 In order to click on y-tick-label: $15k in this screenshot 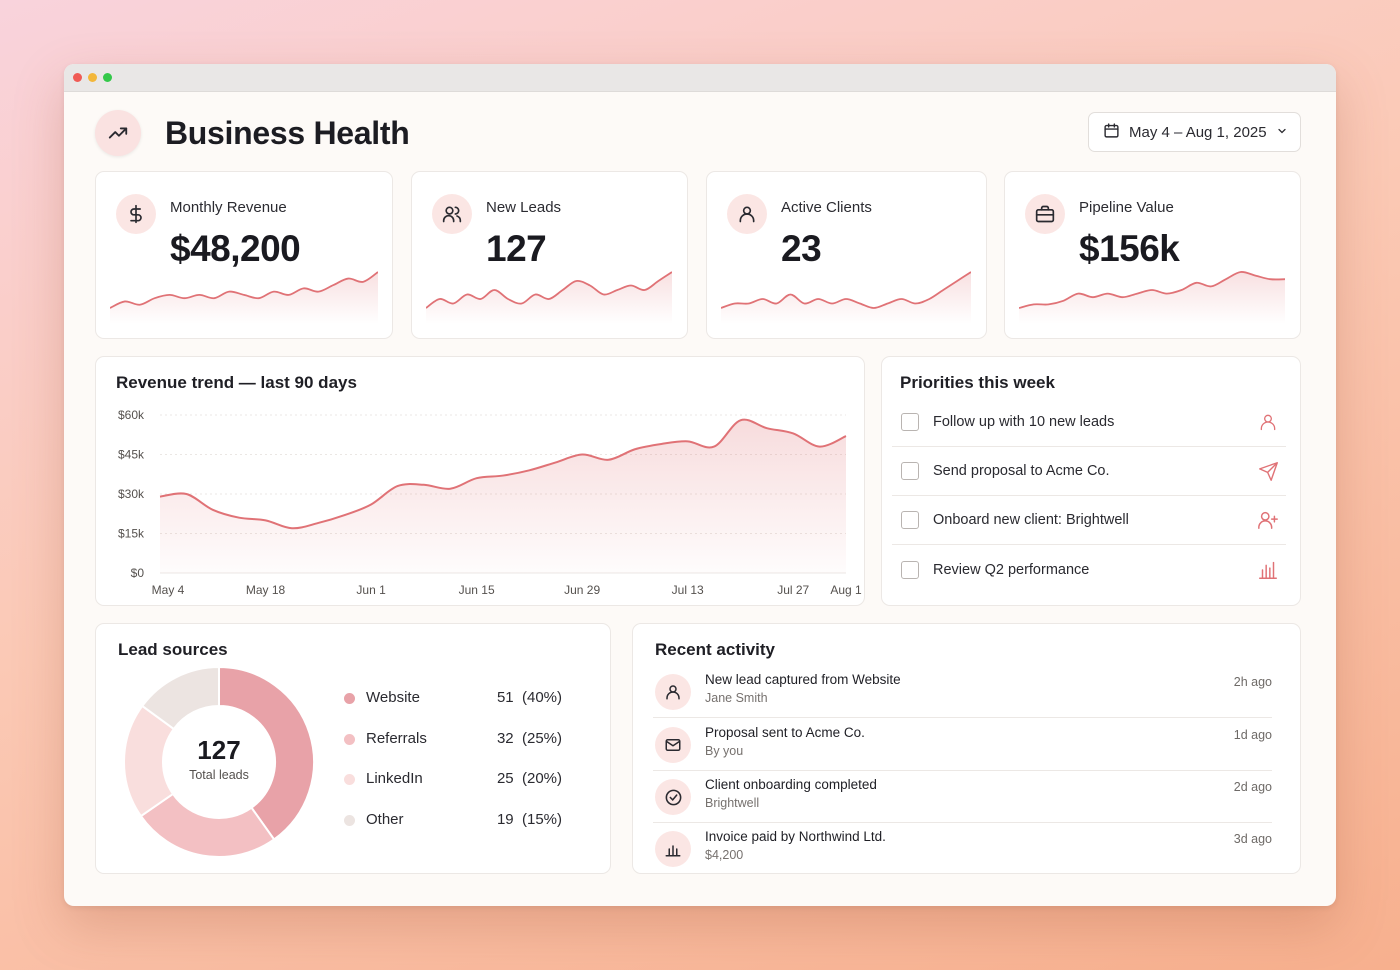, I will do `click(131, 534)`.